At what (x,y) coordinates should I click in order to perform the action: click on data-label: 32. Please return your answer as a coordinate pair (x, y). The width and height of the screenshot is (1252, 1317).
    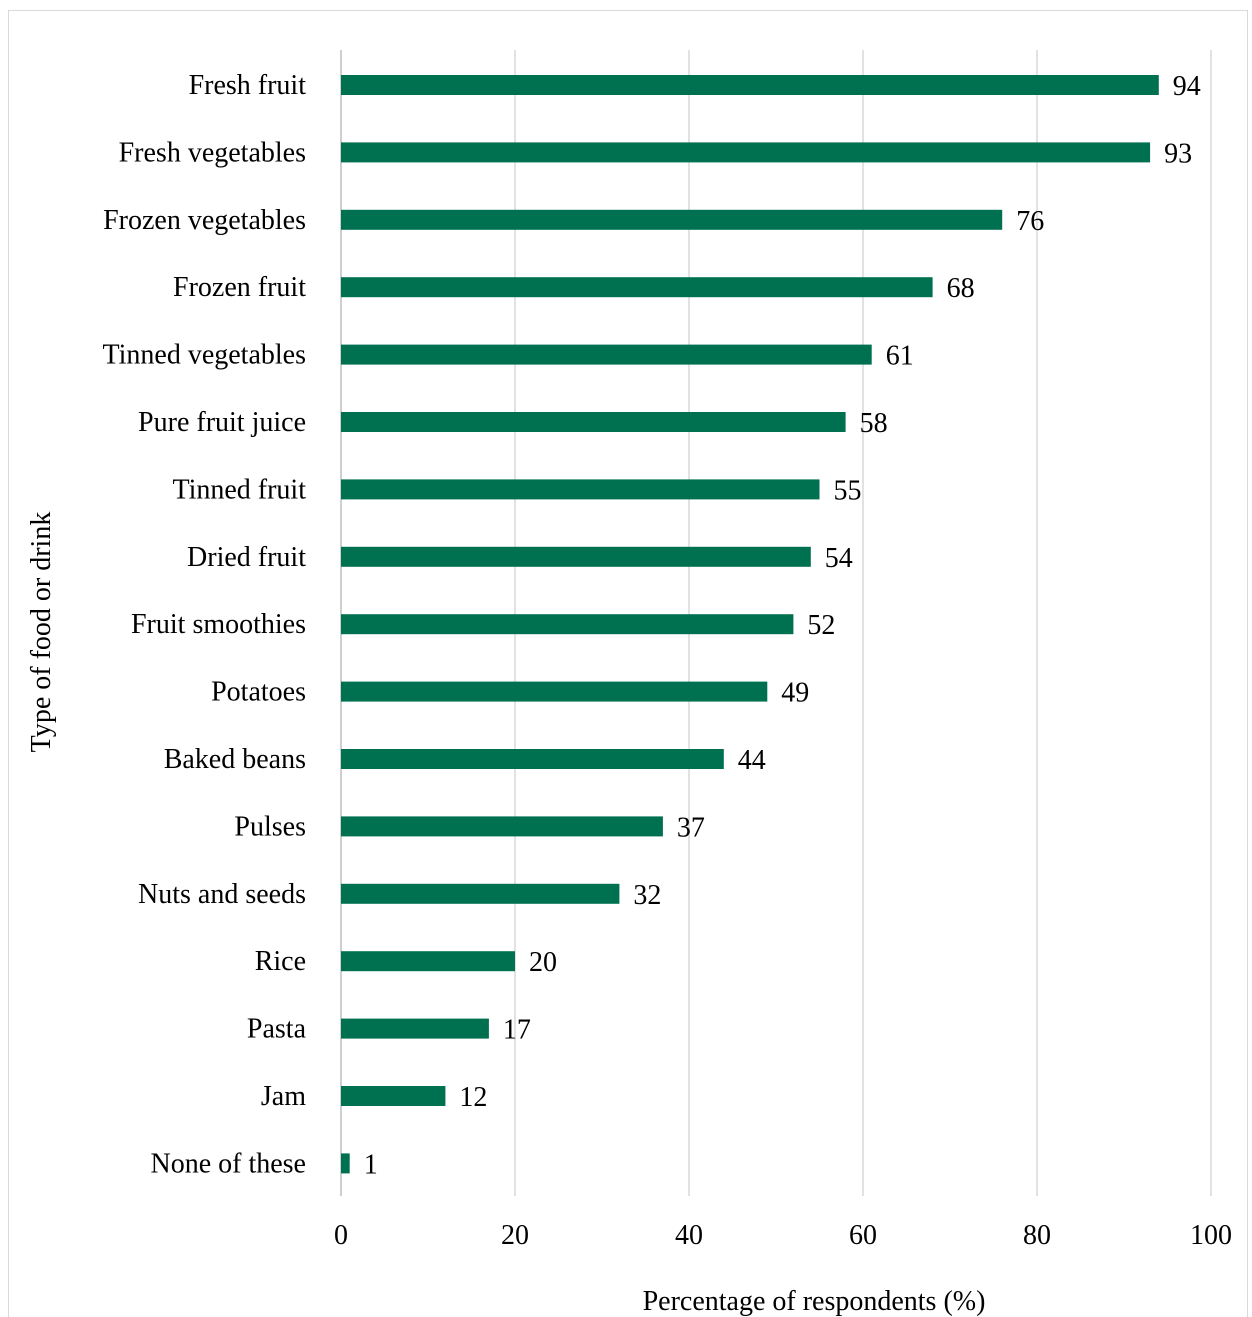
    Looking at the image, I should click on (647, 895).